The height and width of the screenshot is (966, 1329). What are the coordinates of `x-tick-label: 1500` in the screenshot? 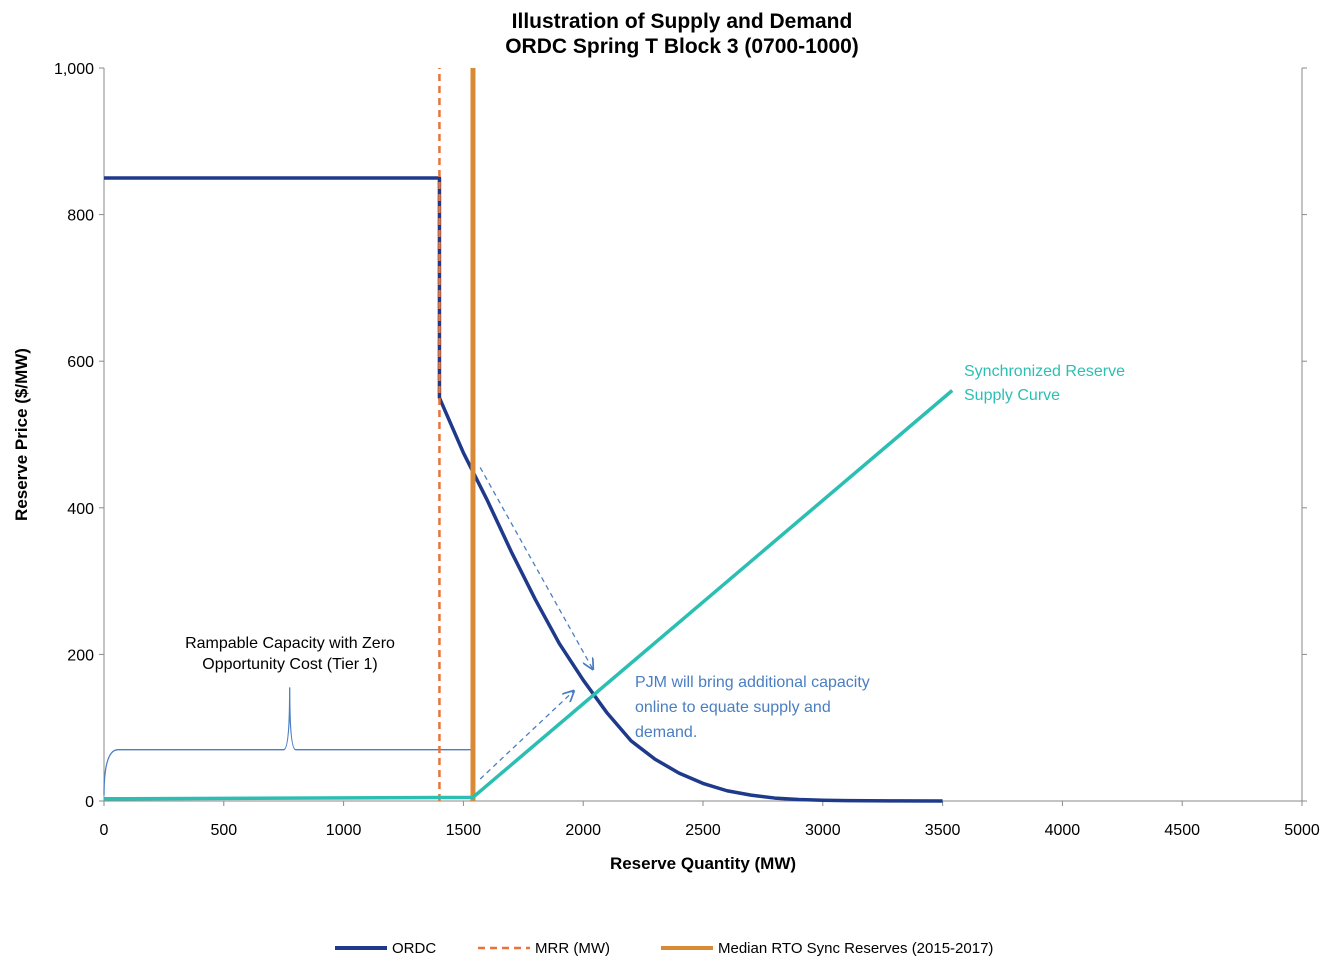 It's located at (464, 830).